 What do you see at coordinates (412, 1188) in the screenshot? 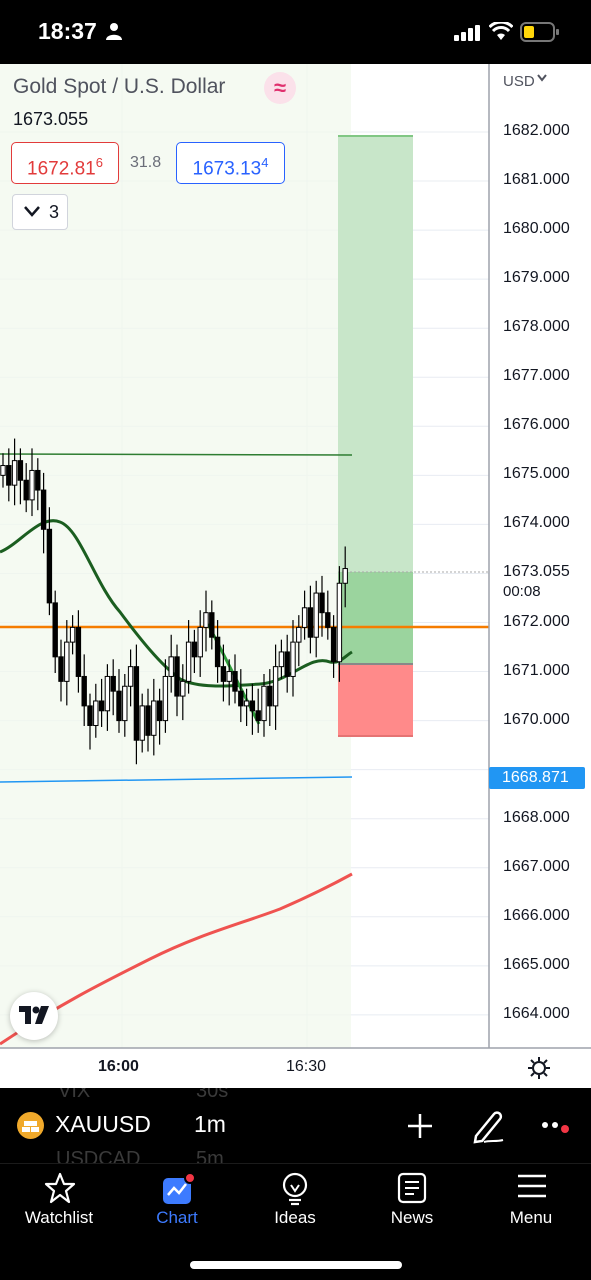
I see `news-icon` at bounding box center [412, 1188].